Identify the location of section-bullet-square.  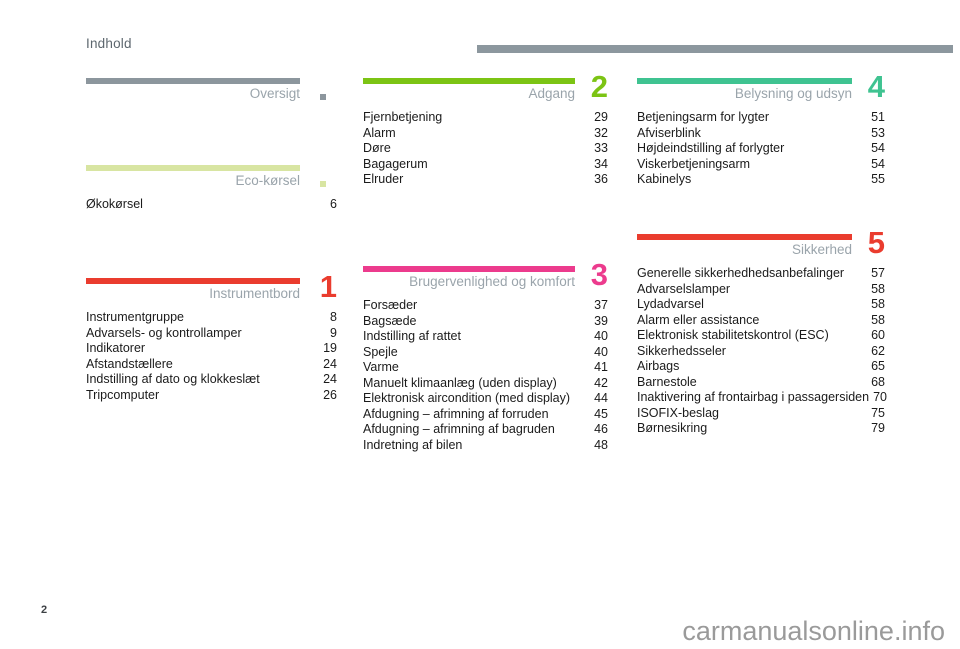
(323, 184).